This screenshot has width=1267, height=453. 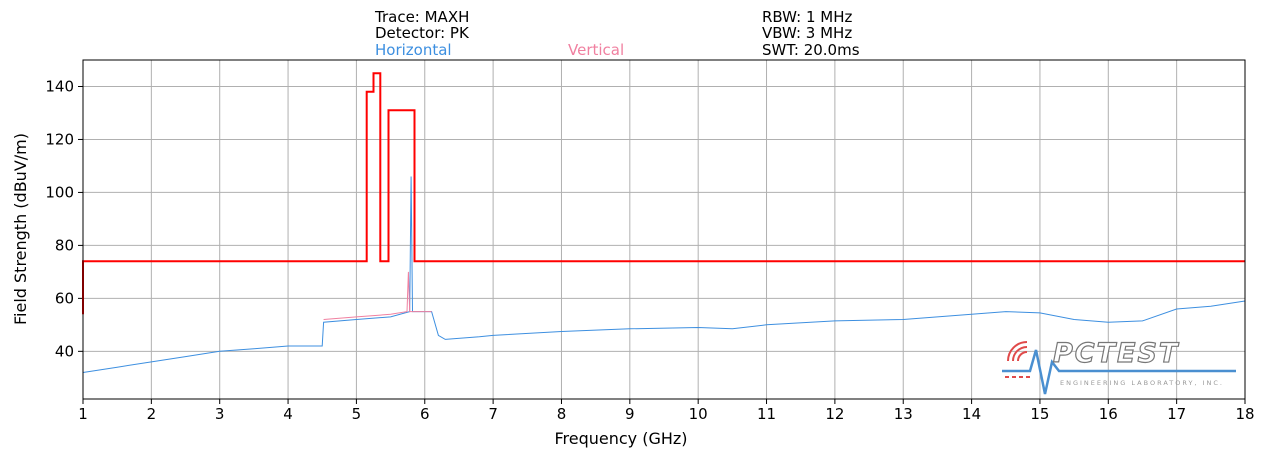 I want to click on x-tick-label: 14, so click(x=971, y=414).